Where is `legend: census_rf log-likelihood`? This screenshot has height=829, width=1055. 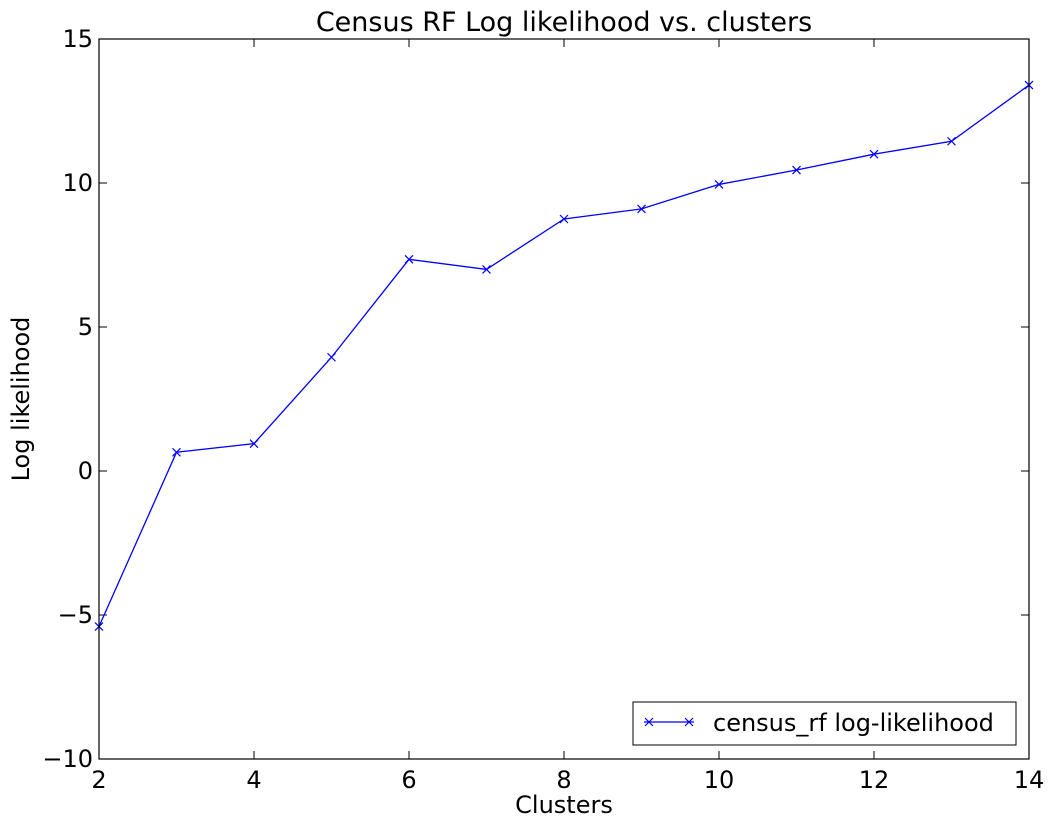
legend: census_rf log-likelihood is located at coordinates (824, 723).